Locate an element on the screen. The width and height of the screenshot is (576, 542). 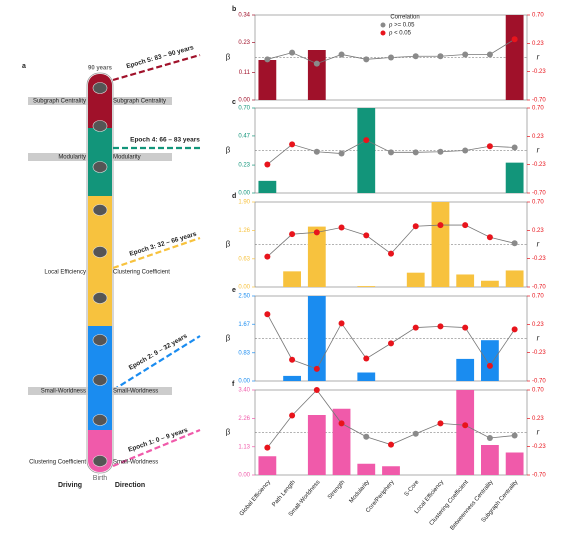
y2-tick-label: -0.70 is located at coordinates (539, 101).